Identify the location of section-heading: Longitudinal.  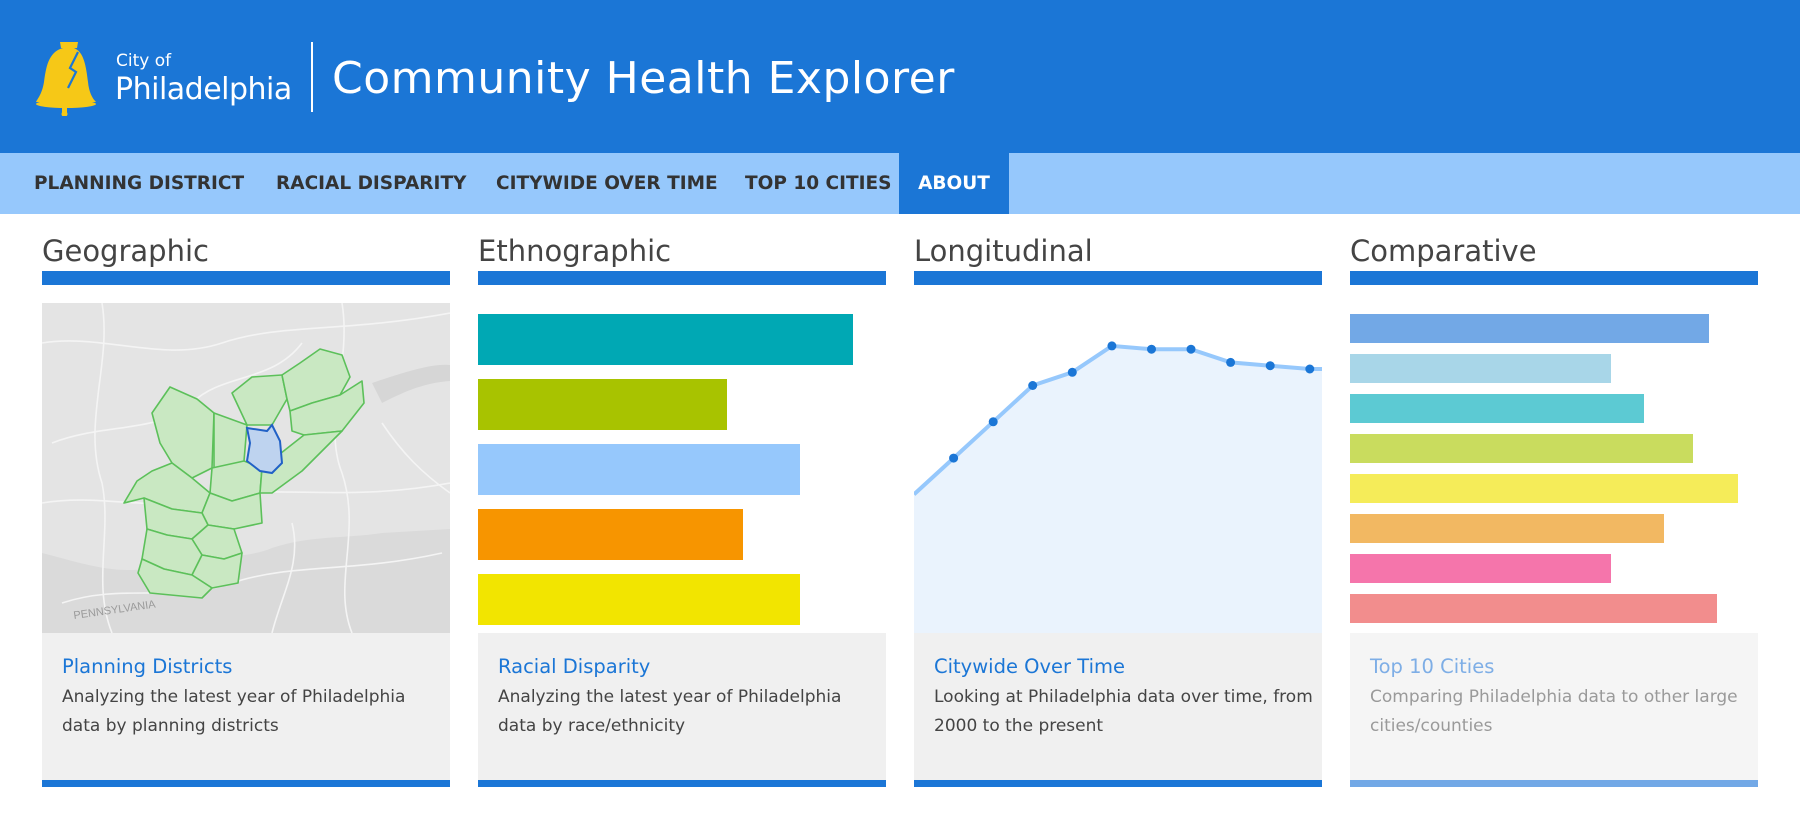
(1003, 251).